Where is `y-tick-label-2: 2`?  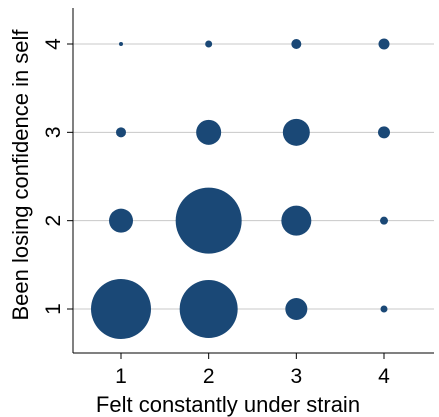 y-tick-label-2: 2 is located at coordinates (53, 221).